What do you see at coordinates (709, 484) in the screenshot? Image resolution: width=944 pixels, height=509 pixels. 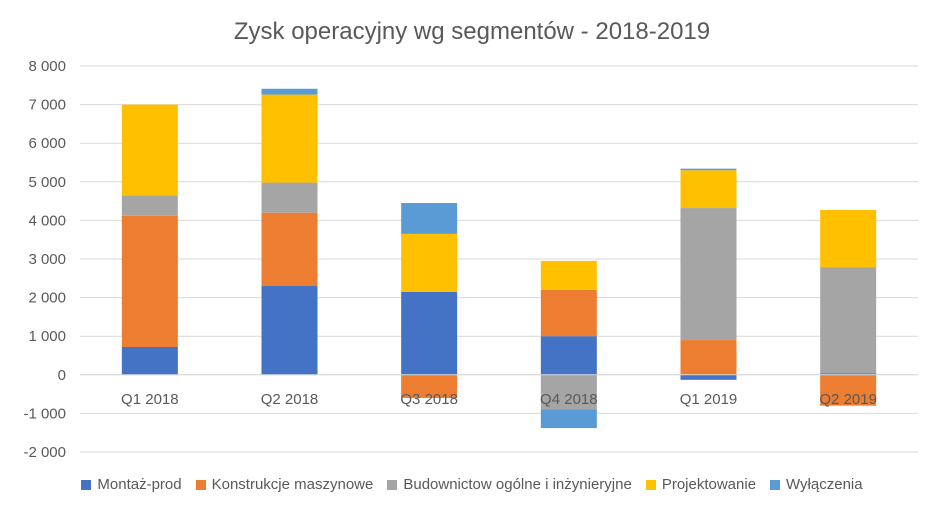 I see `legend-label: Projektowanie` at bounding box center [709, 484].